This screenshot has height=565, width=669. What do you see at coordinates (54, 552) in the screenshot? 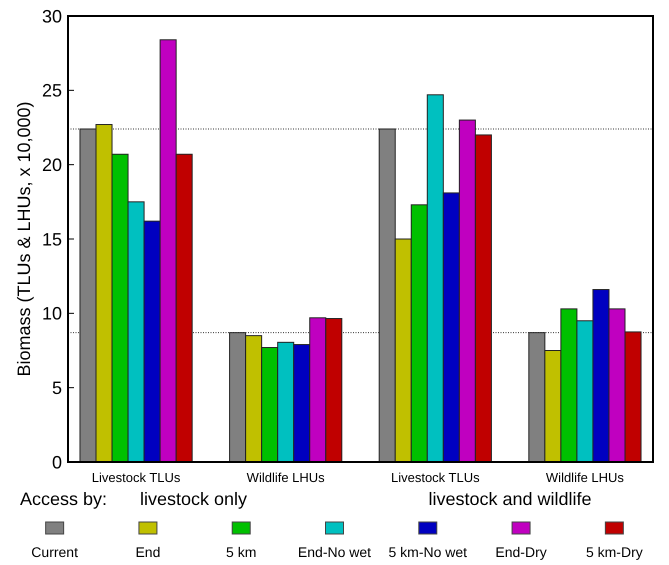
I see `legend-label: Current` at bounding box center [54, 552].